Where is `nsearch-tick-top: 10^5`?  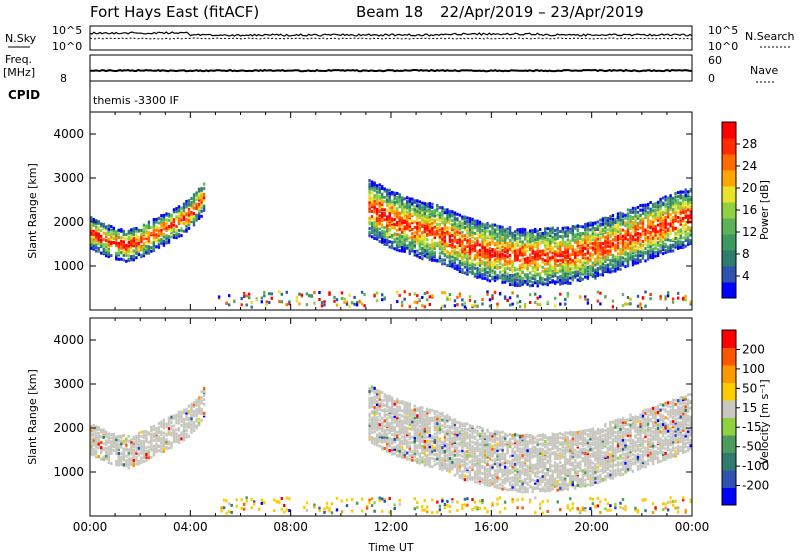
nsearch-tick-top: 10^5 is located at coordinates (723, 30).